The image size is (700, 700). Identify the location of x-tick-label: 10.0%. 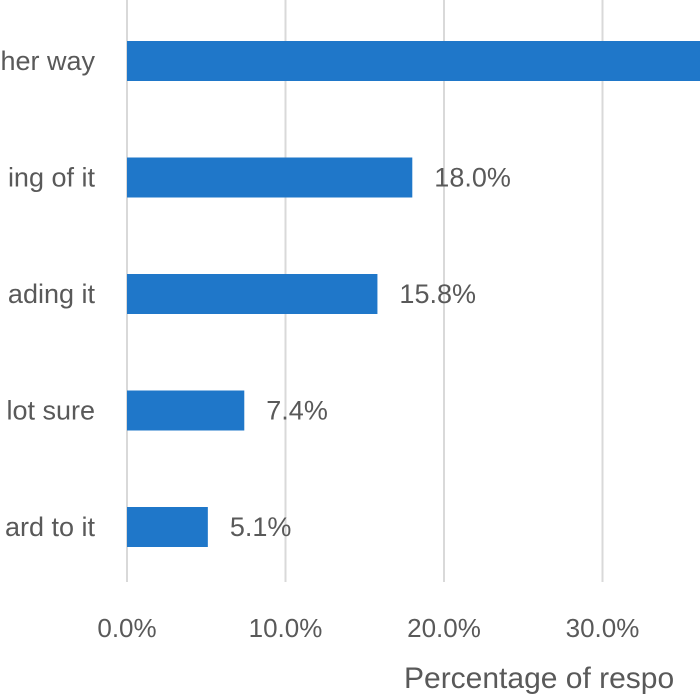
(286, 628).